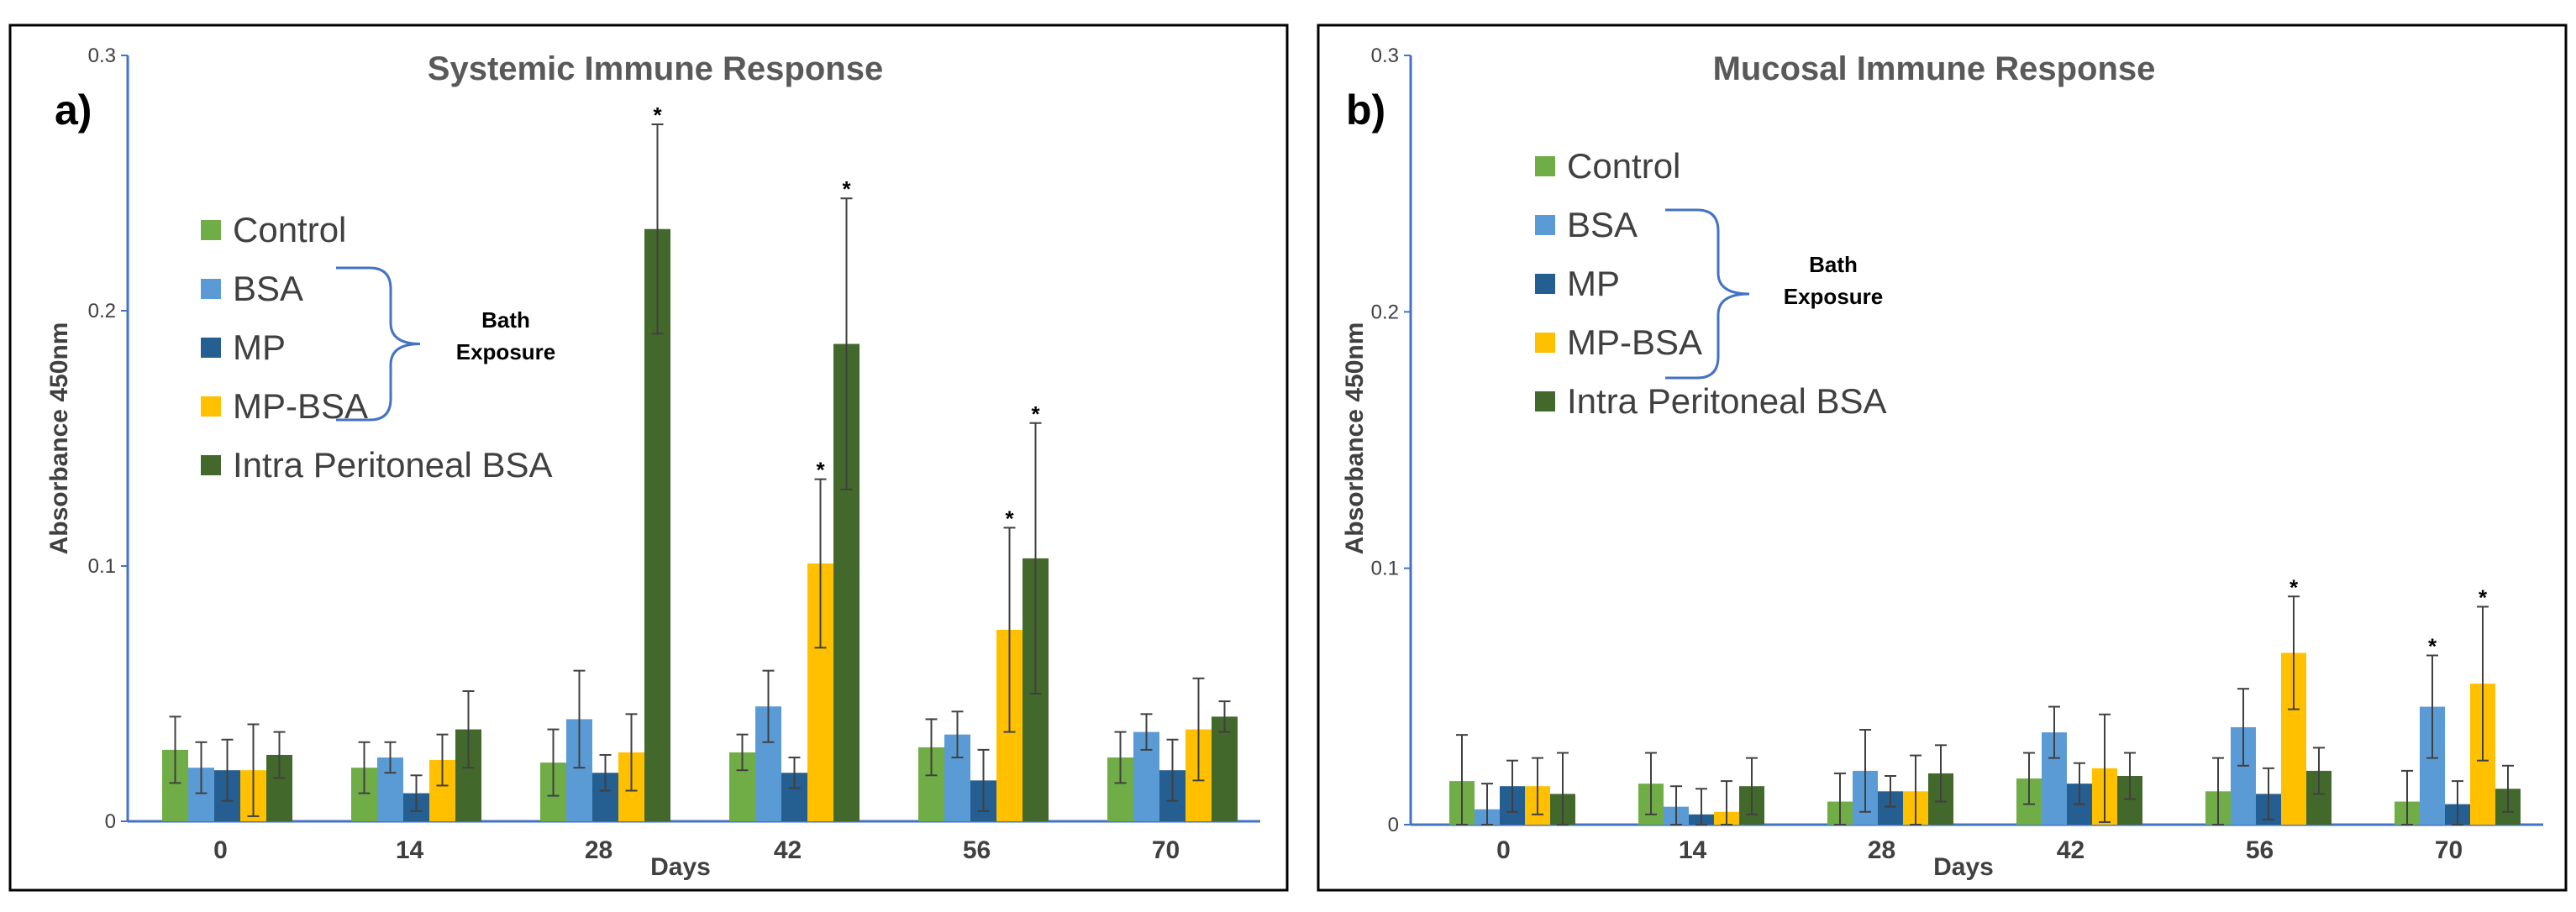  I want to click on panel-label: b), so click(1365, 110).